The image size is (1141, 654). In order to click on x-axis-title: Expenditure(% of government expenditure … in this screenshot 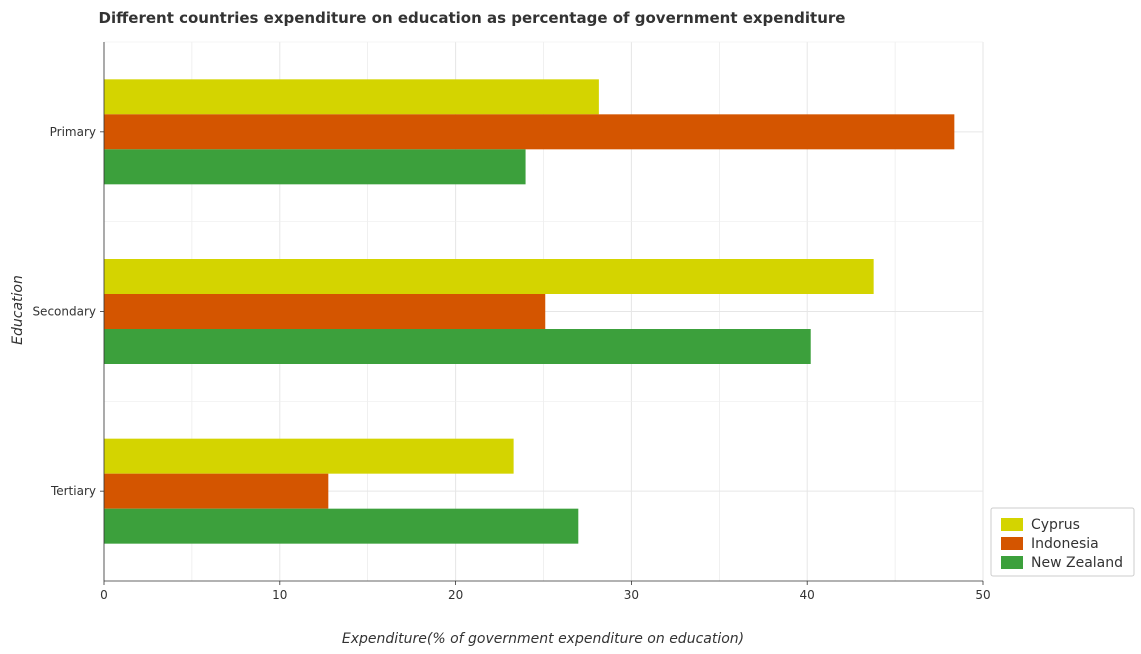, I will do `click(543, 639)`.